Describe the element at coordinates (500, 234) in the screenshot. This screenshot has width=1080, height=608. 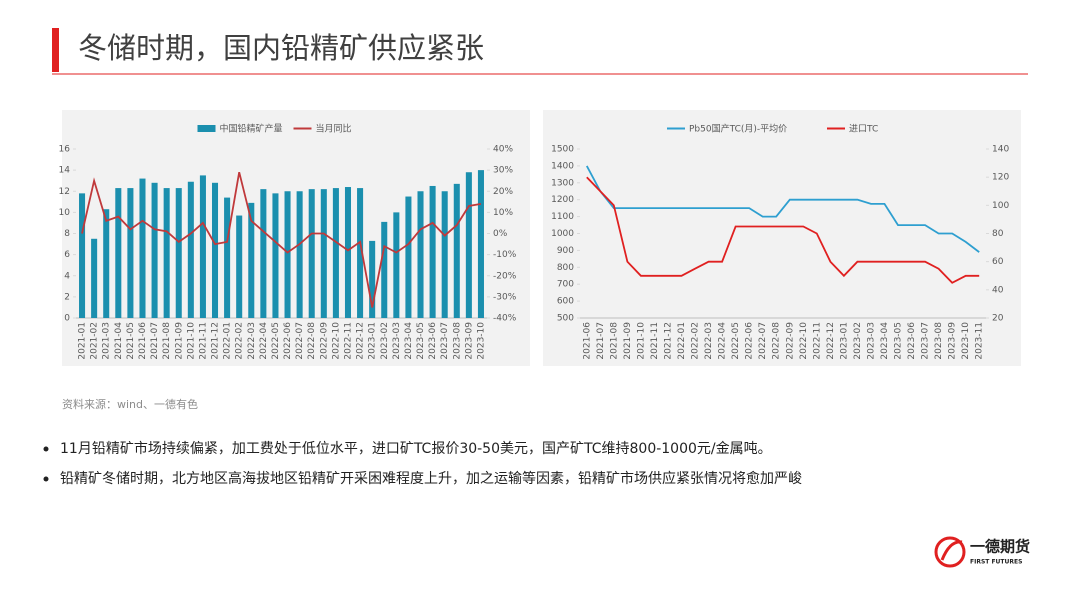
I see `y2-tick-label: 0%` at that location.